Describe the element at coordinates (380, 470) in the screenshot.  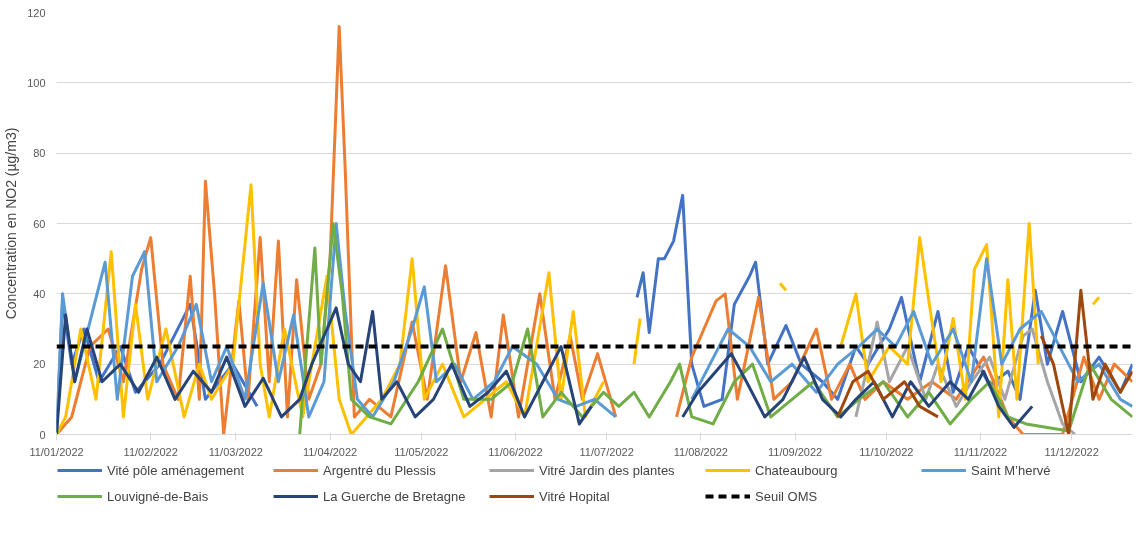
I see `legend-label: Argentré du Plessis` at that location.